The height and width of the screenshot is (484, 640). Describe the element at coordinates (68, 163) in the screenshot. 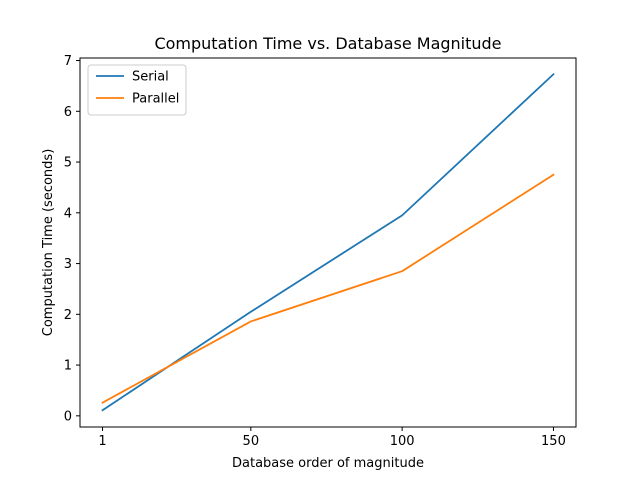

I see `y-tick-label: 5` at that location.